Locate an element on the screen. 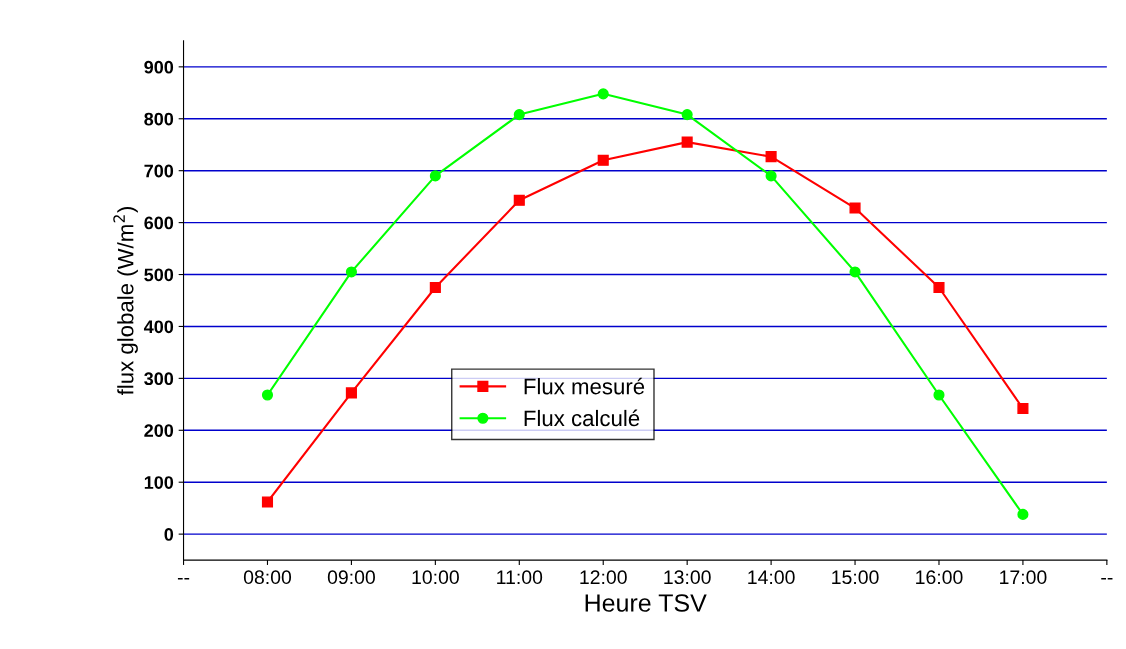 The image size is (1126, 649). y-tick-label: 900 is located at coordinates (159, 67).